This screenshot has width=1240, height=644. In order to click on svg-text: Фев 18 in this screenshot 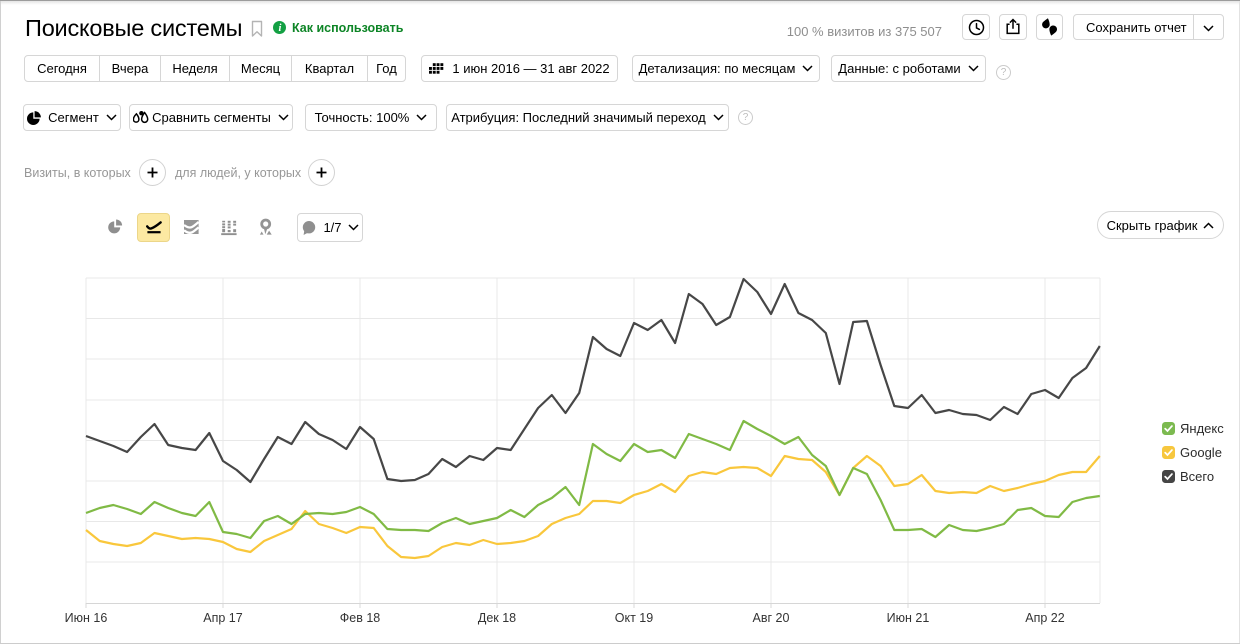, I will do `click(360, 618)`.